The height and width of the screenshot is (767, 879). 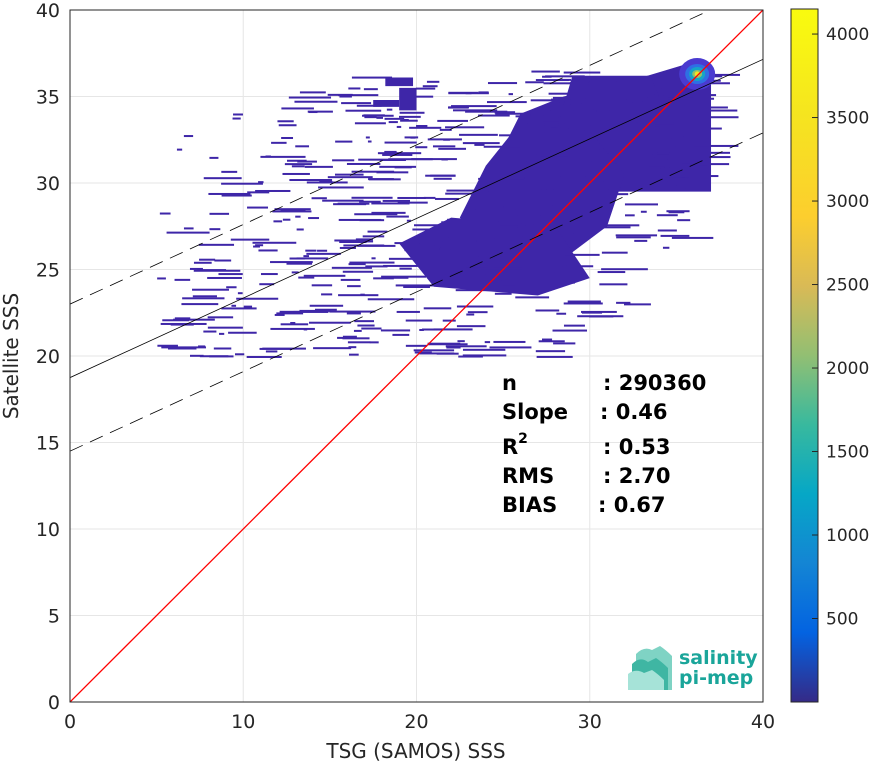 I want to click on colorbar-tick-label: 3500, so click(x=847, y=119).